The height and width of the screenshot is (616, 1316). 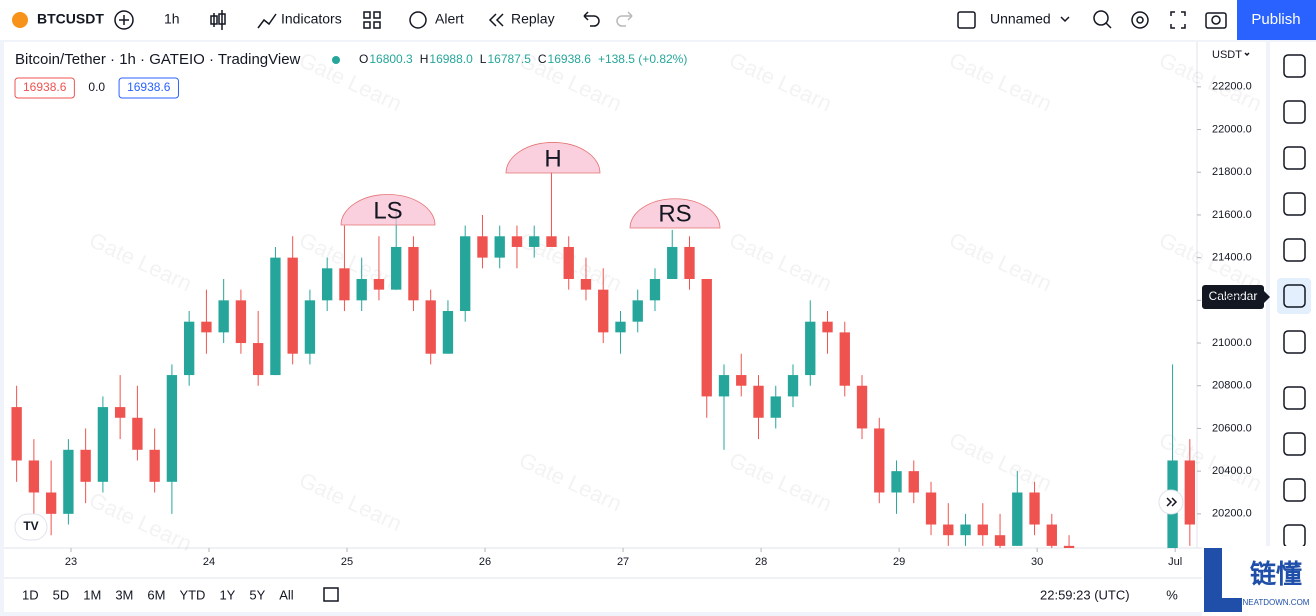 I want to click on x-tick-label: 30, so click(x=1037, y=562).